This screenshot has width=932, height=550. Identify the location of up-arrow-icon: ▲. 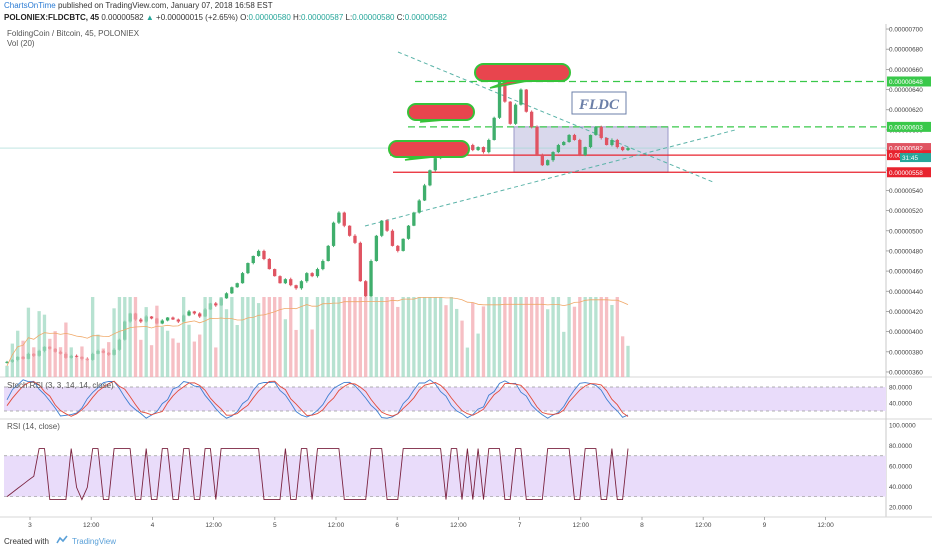
(149, 17).